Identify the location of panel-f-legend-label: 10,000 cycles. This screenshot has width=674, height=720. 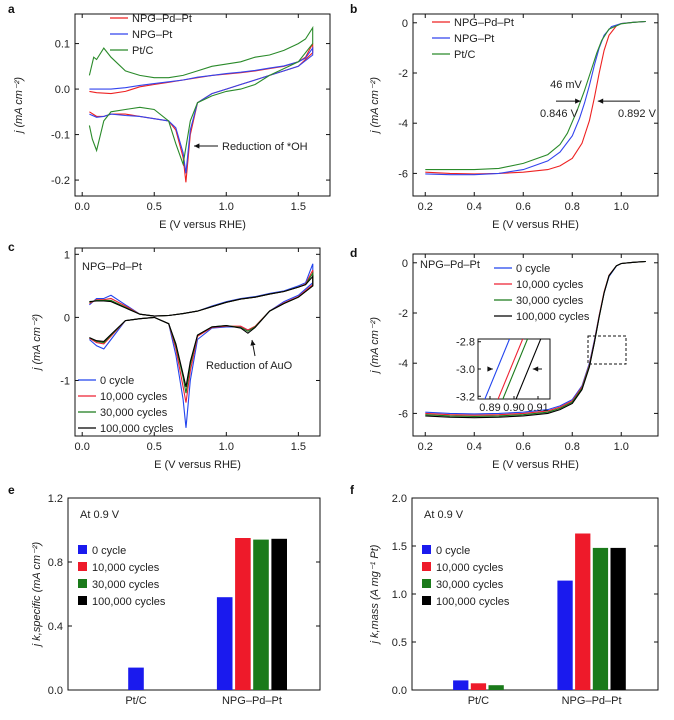
(470, 568).